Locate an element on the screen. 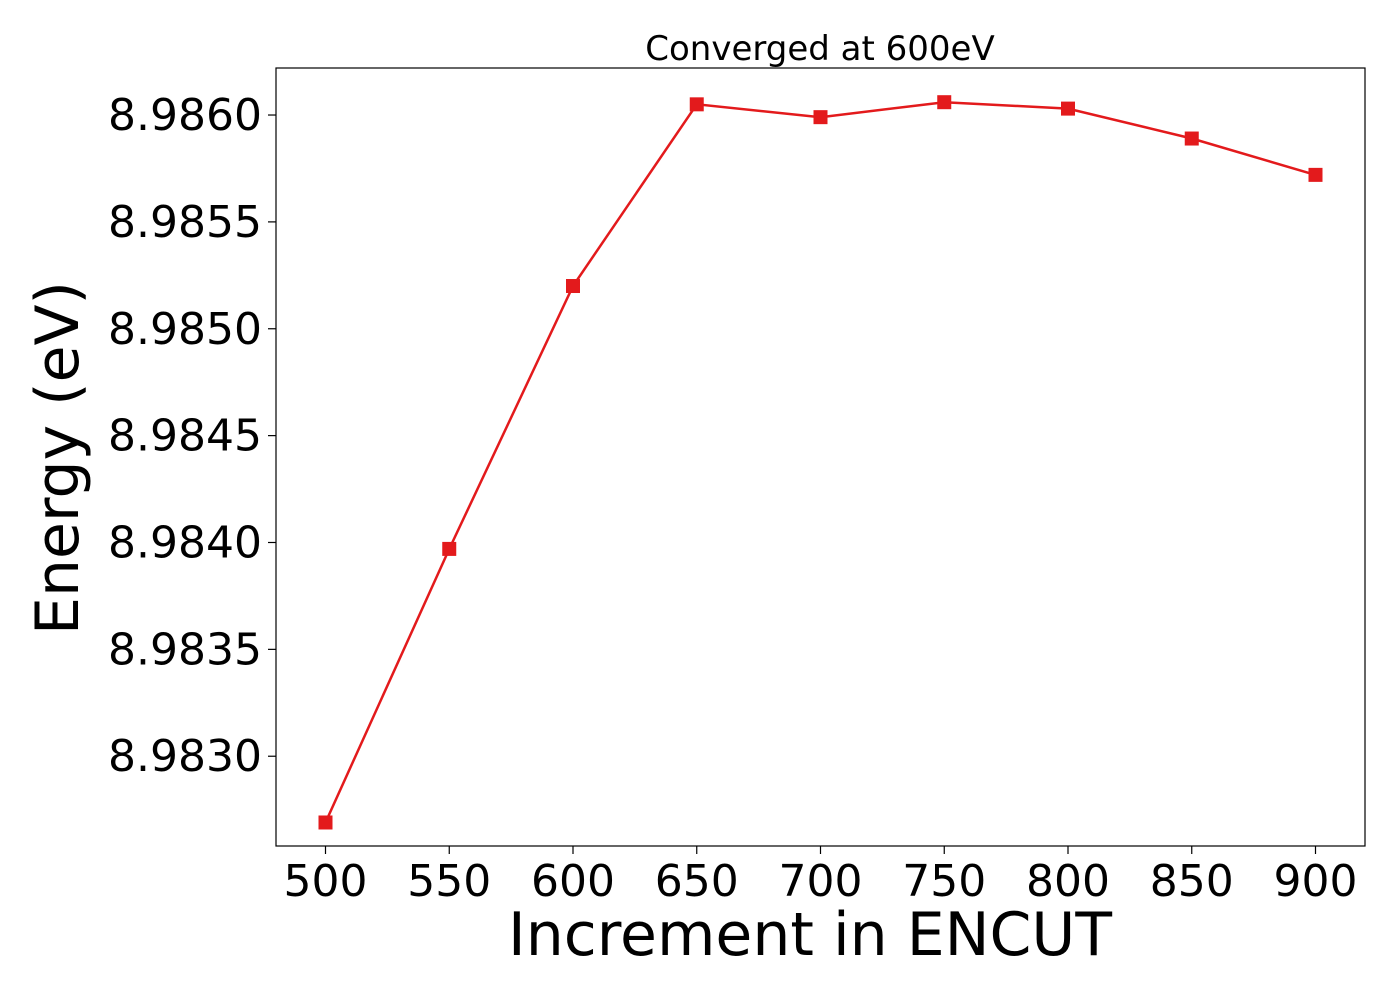  x-tick-label: 750 is located at coordinates (944, 881).